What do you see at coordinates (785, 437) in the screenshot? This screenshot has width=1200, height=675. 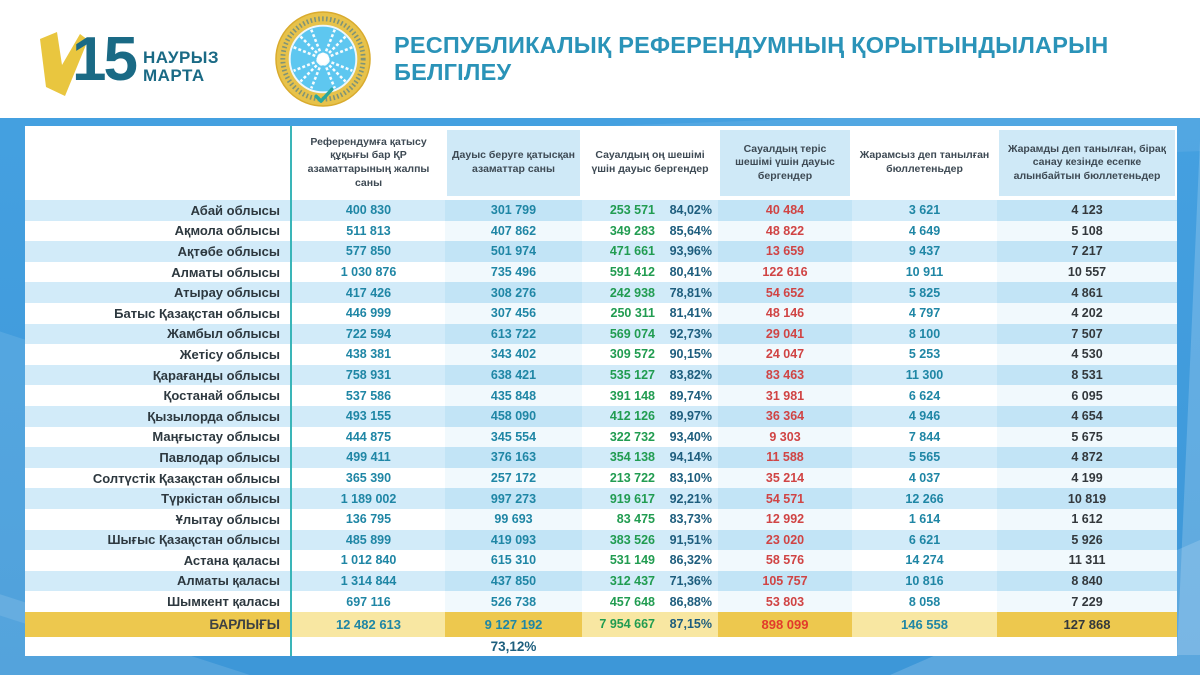 I see `no-votes-count: 9 303` at bounding box center [785, 437].